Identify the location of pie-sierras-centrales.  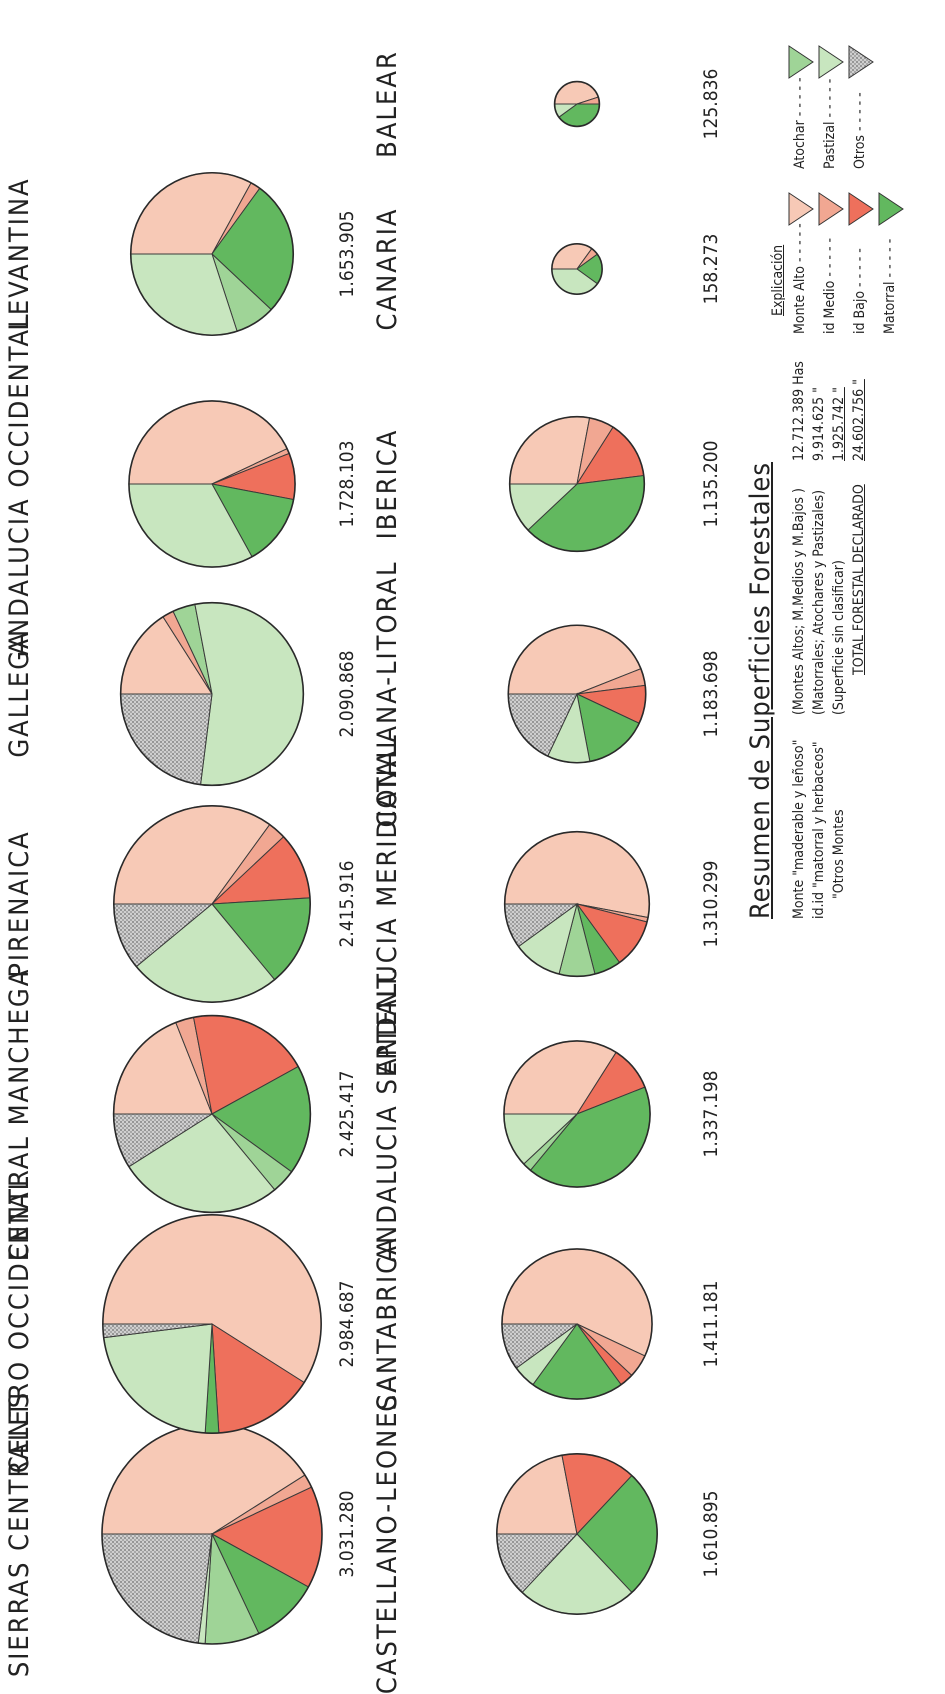
(212, 1534).